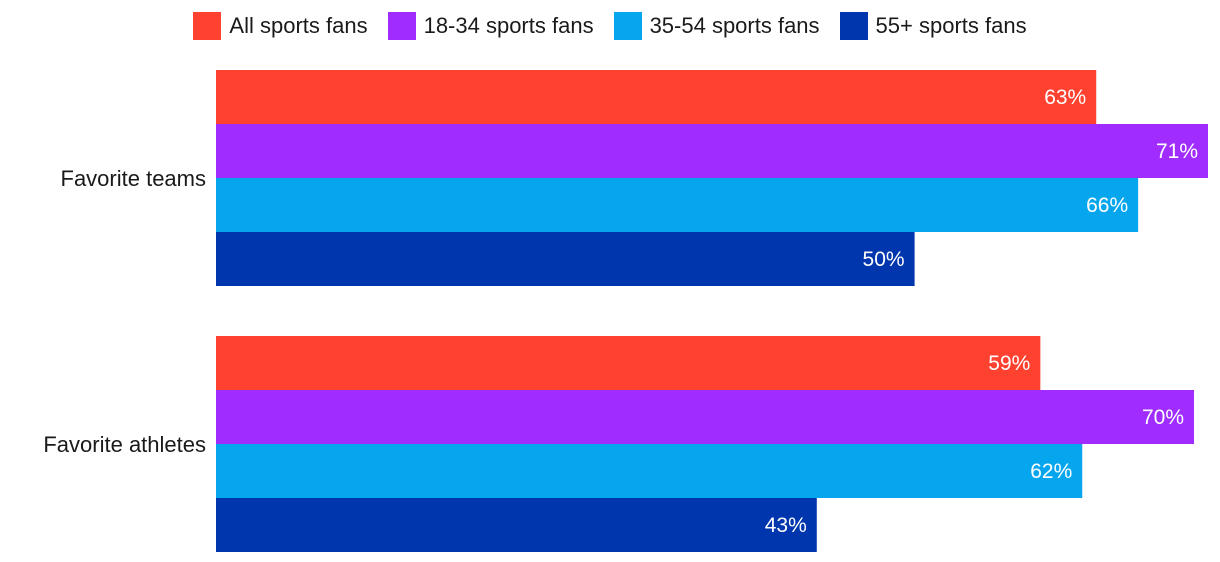 Image resolution: width=1220 pixels, height=562 pixels. What do you see at coordinates (401, 26) in the screenshot?
I see `legend-swatch-18-34-sports-fans` at bounding box center [401, 26].